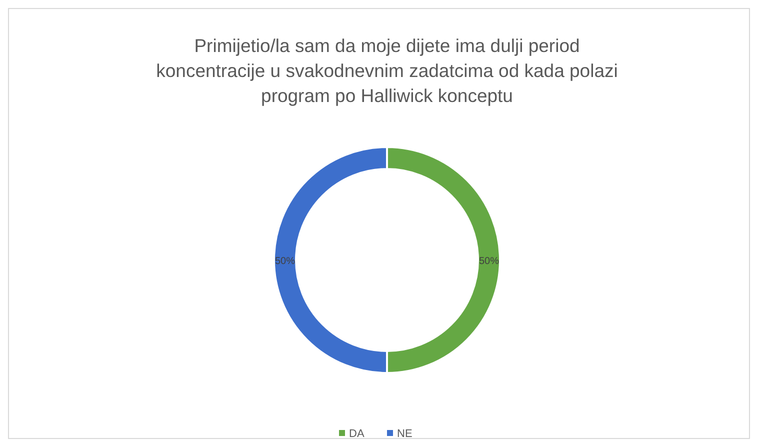 This screenshot has width=758, height=447. Describe the element at coordinates (387, 70) in the screenshot. I see `chart-title: Primijetio/la sam da moje dijete ima dulji period koncentracije u svakodnevnim zadatcima od kada polazi program po Halliwick konceptu` at that location.